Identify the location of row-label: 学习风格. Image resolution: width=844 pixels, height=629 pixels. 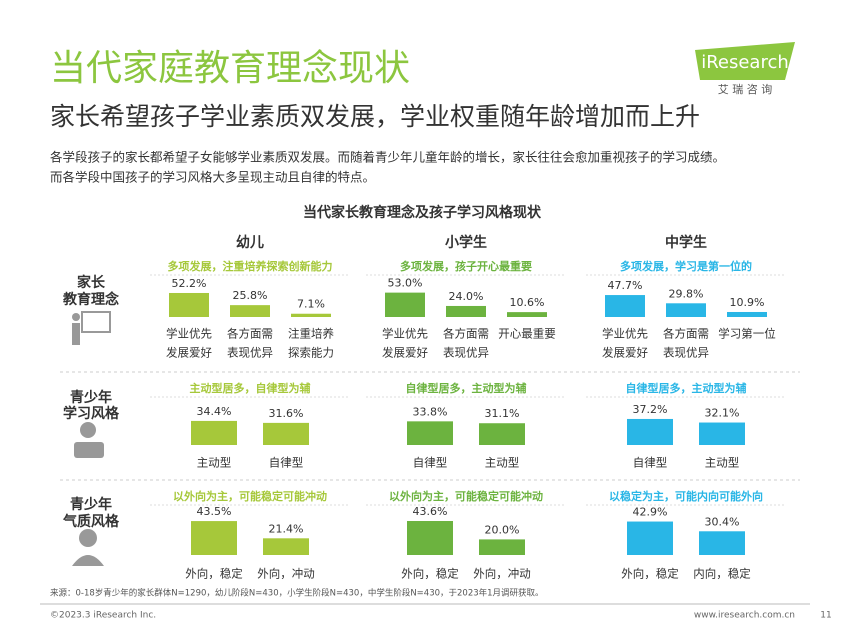
(91, 413).